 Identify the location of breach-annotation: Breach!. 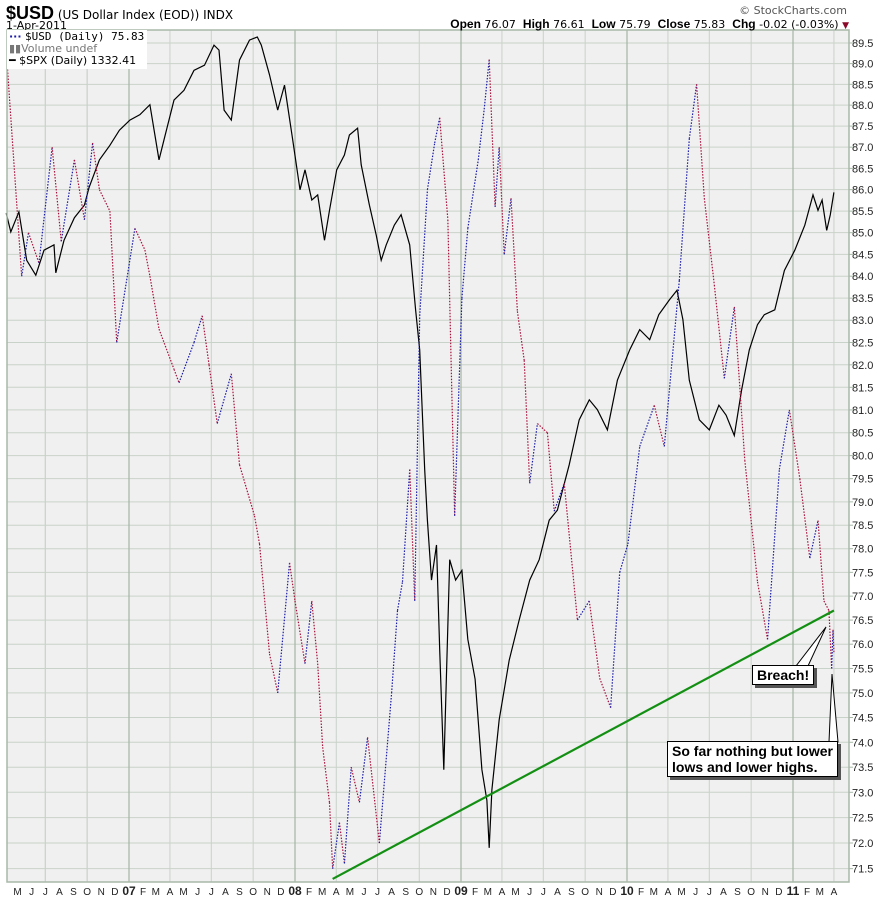
(783, 675).